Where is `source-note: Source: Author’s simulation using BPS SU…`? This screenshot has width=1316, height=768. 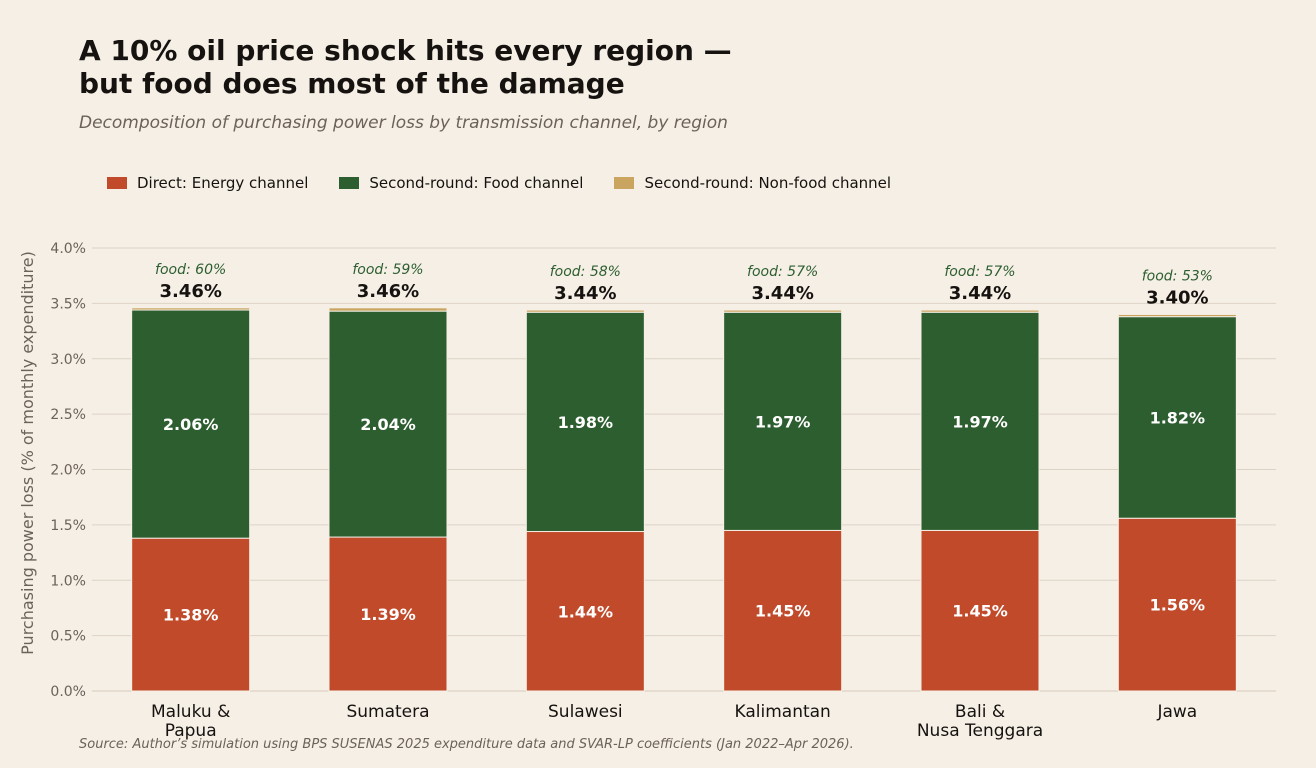
source-note: Source: Author’s simulation using BPS SU… is located at coordinates (466, 744).